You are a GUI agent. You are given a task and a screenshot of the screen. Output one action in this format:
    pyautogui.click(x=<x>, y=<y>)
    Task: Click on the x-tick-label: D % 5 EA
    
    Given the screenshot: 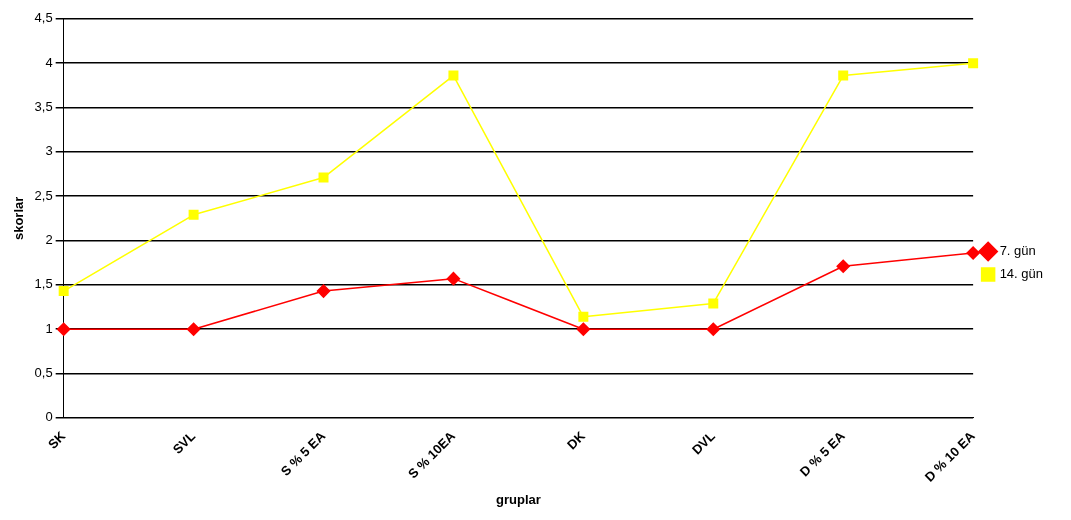 What is the action you would take?
    pyautogui.click(x=822, y=454)
    